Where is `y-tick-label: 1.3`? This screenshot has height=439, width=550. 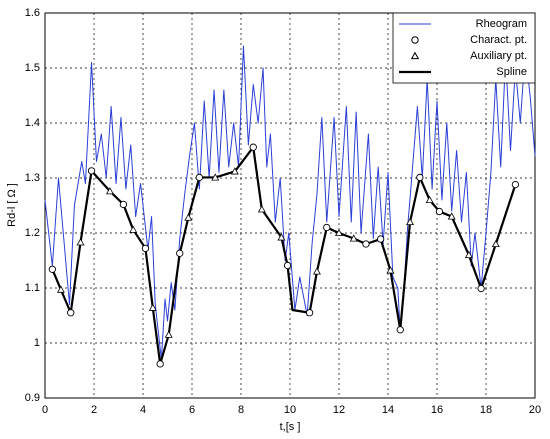
y-tick-label: 1.3 is located at coordinates (32, 178).